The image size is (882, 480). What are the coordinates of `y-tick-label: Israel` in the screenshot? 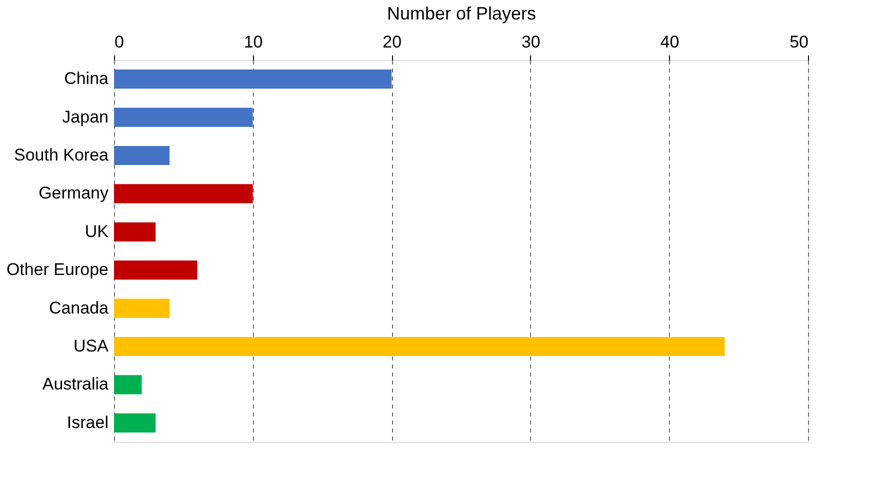 It's located at (87, 422).